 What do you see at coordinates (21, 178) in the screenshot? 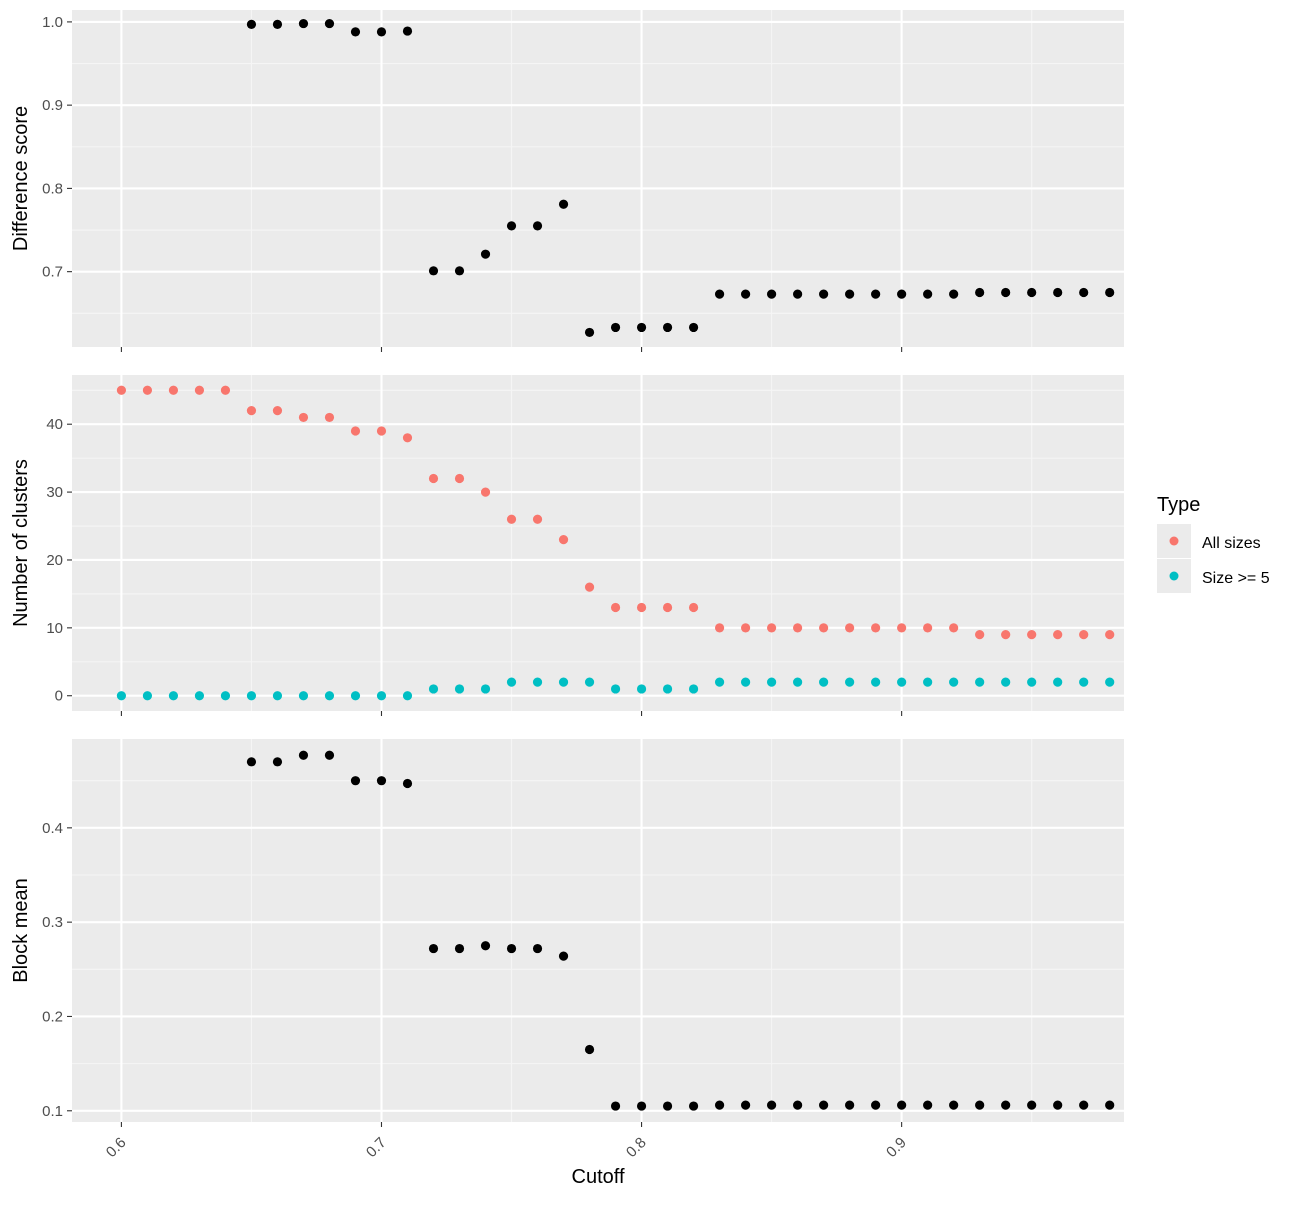
I see `y-axis-title: Difference score` at bounding box center [21, 178].